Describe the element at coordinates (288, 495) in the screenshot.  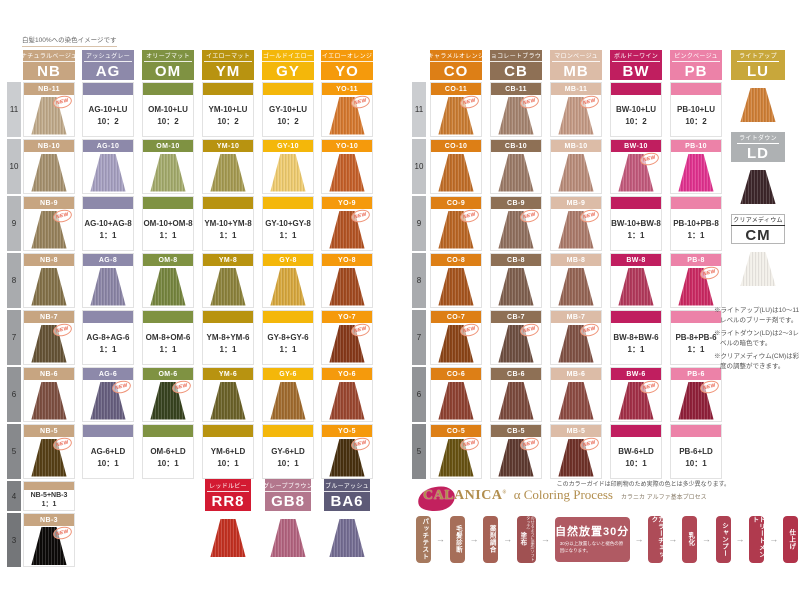
I see `column-header-GB8: グレープブラウン GB8` at that location.